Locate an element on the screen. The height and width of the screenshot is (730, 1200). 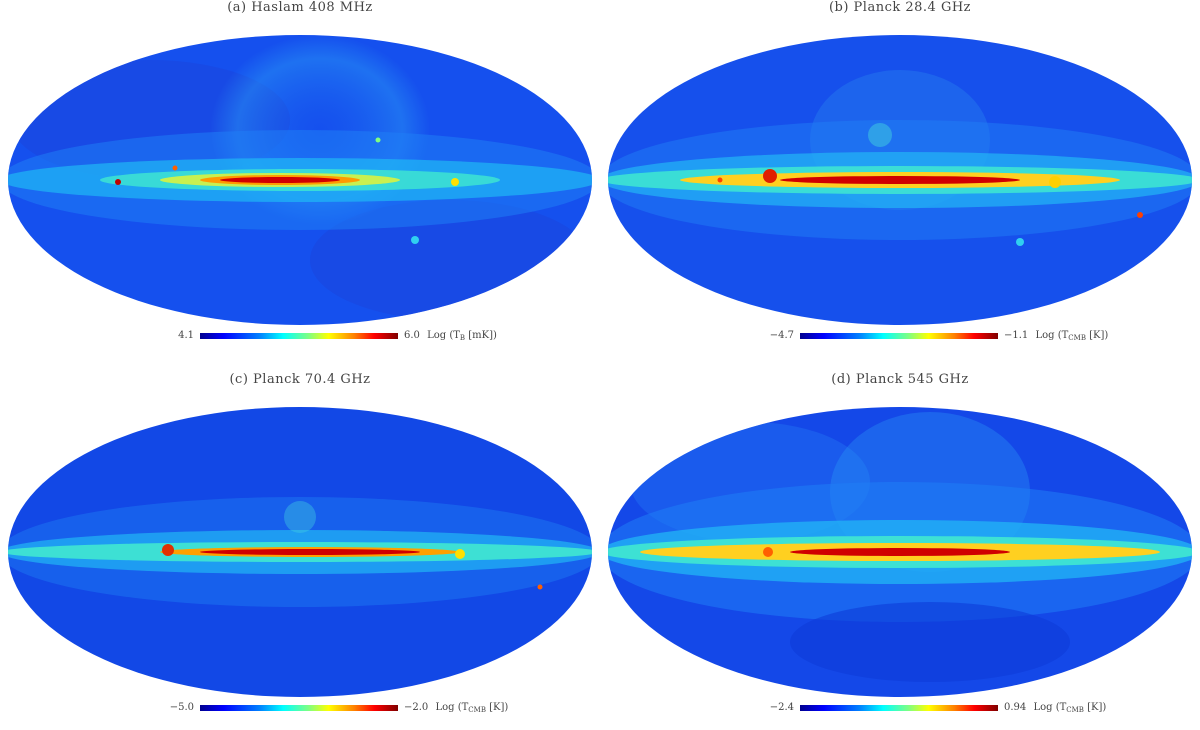
colorbar-max-value: 0.94 is located at coordinates (1015, 707).